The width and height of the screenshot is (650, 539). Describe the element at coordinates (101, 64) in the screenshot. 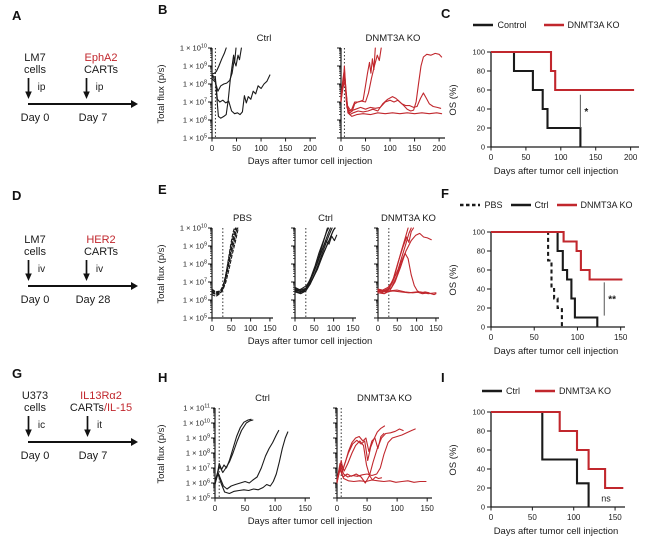

I see `cart-label: EphA2 CARTs` at that location.